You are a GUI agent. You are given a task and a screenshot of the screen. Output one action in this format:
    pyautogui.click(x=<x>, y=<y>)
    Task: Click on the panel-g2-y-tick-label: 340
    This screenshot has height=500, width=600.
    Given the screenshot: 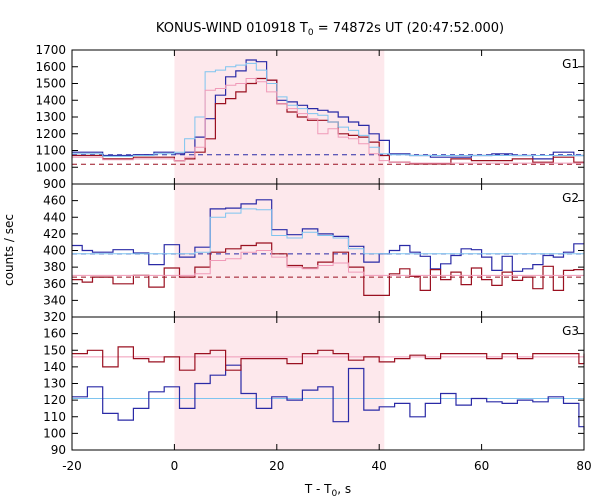 What is the action you would take?
    pyautogui.click(x=54, y=300)
    